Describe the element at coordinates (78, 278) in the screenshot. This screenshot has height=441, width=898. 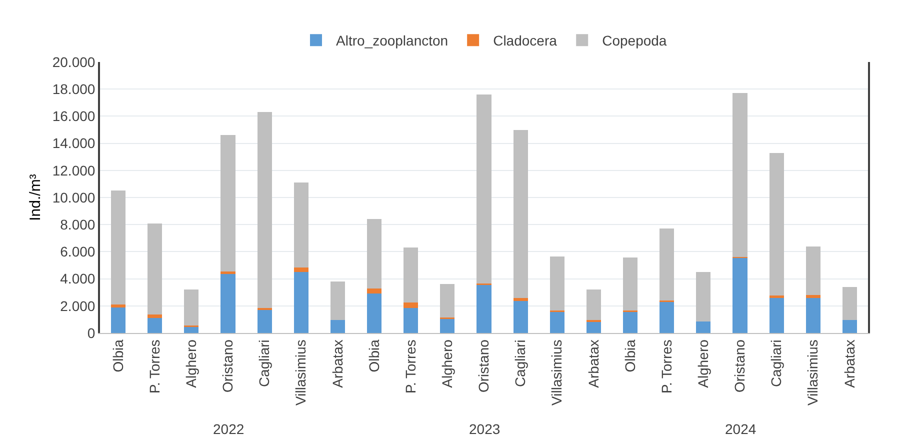
I see `y-tick-label: 4.000` at that location.